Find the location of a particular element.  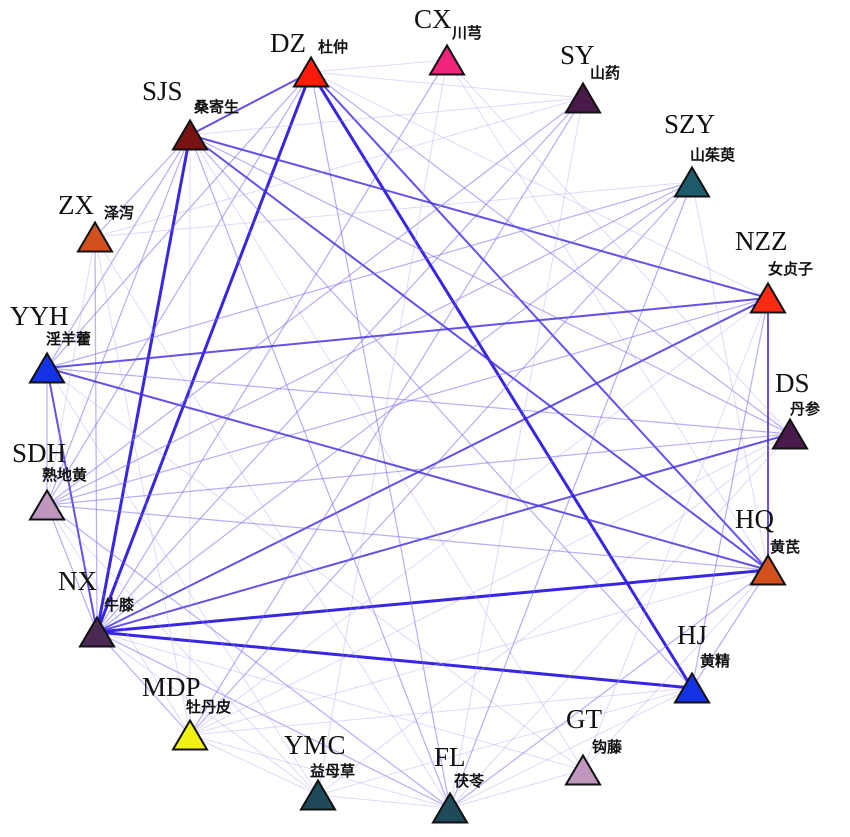

node-hq: HQ 黄芪 is located at coordinates (767, 545).